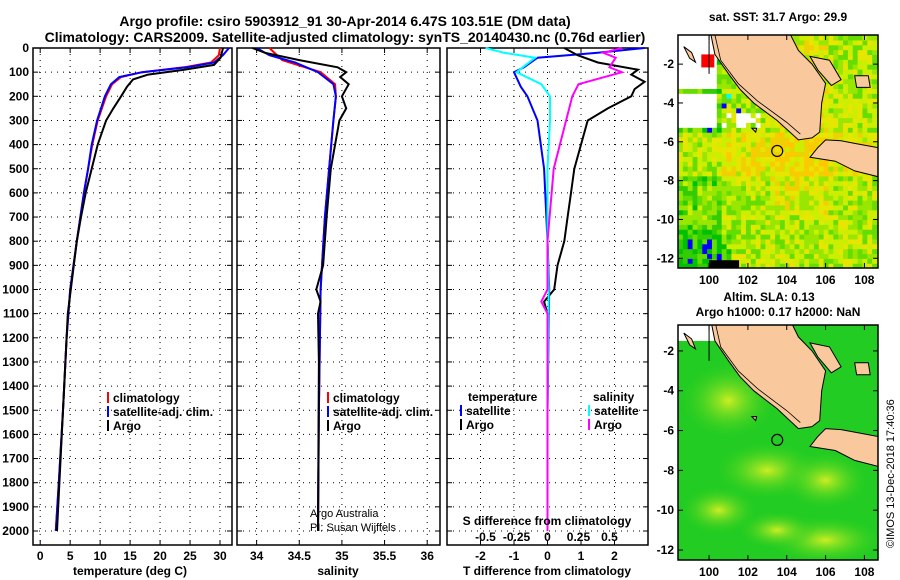  What do you see at coordinates (19, 120) in the screenshot?
I see `y-tick-label: 300` at bounding box center [19, 120].